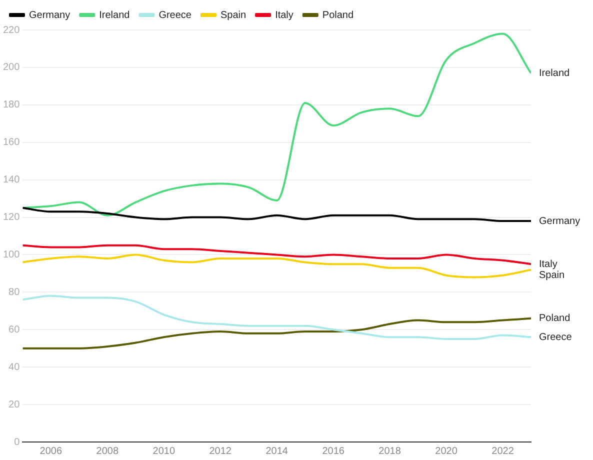 The image size is (593, 460). Describe the element at coordinates (554, 318) in the screenshot. I see `text: Poland` at that location.